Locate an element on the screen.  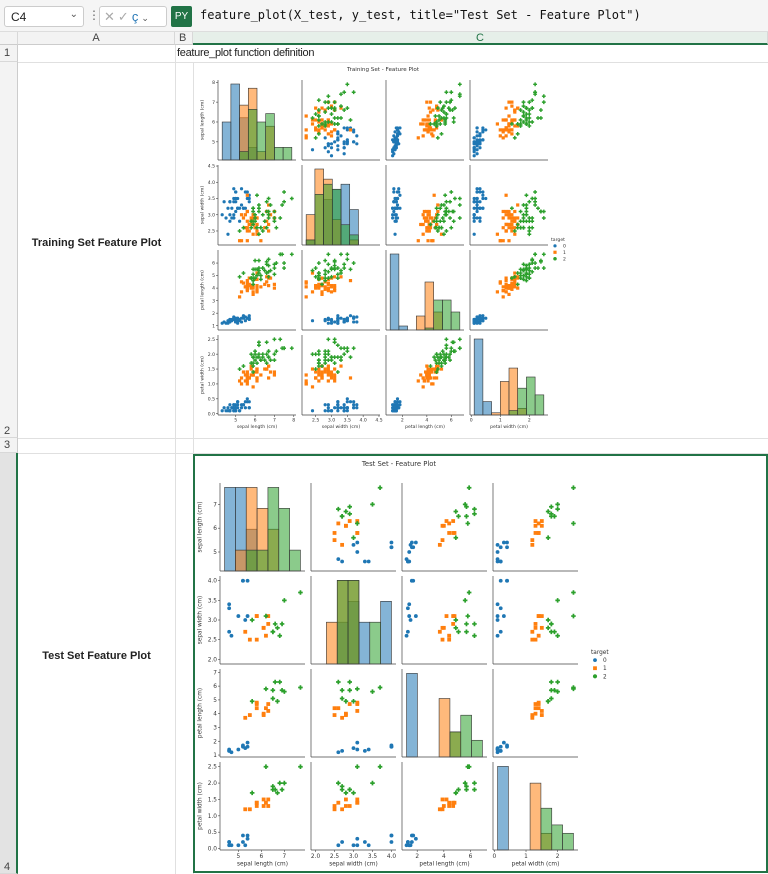
cell-a2: Training Set Feature Plot is located at coordinates (96, 243).